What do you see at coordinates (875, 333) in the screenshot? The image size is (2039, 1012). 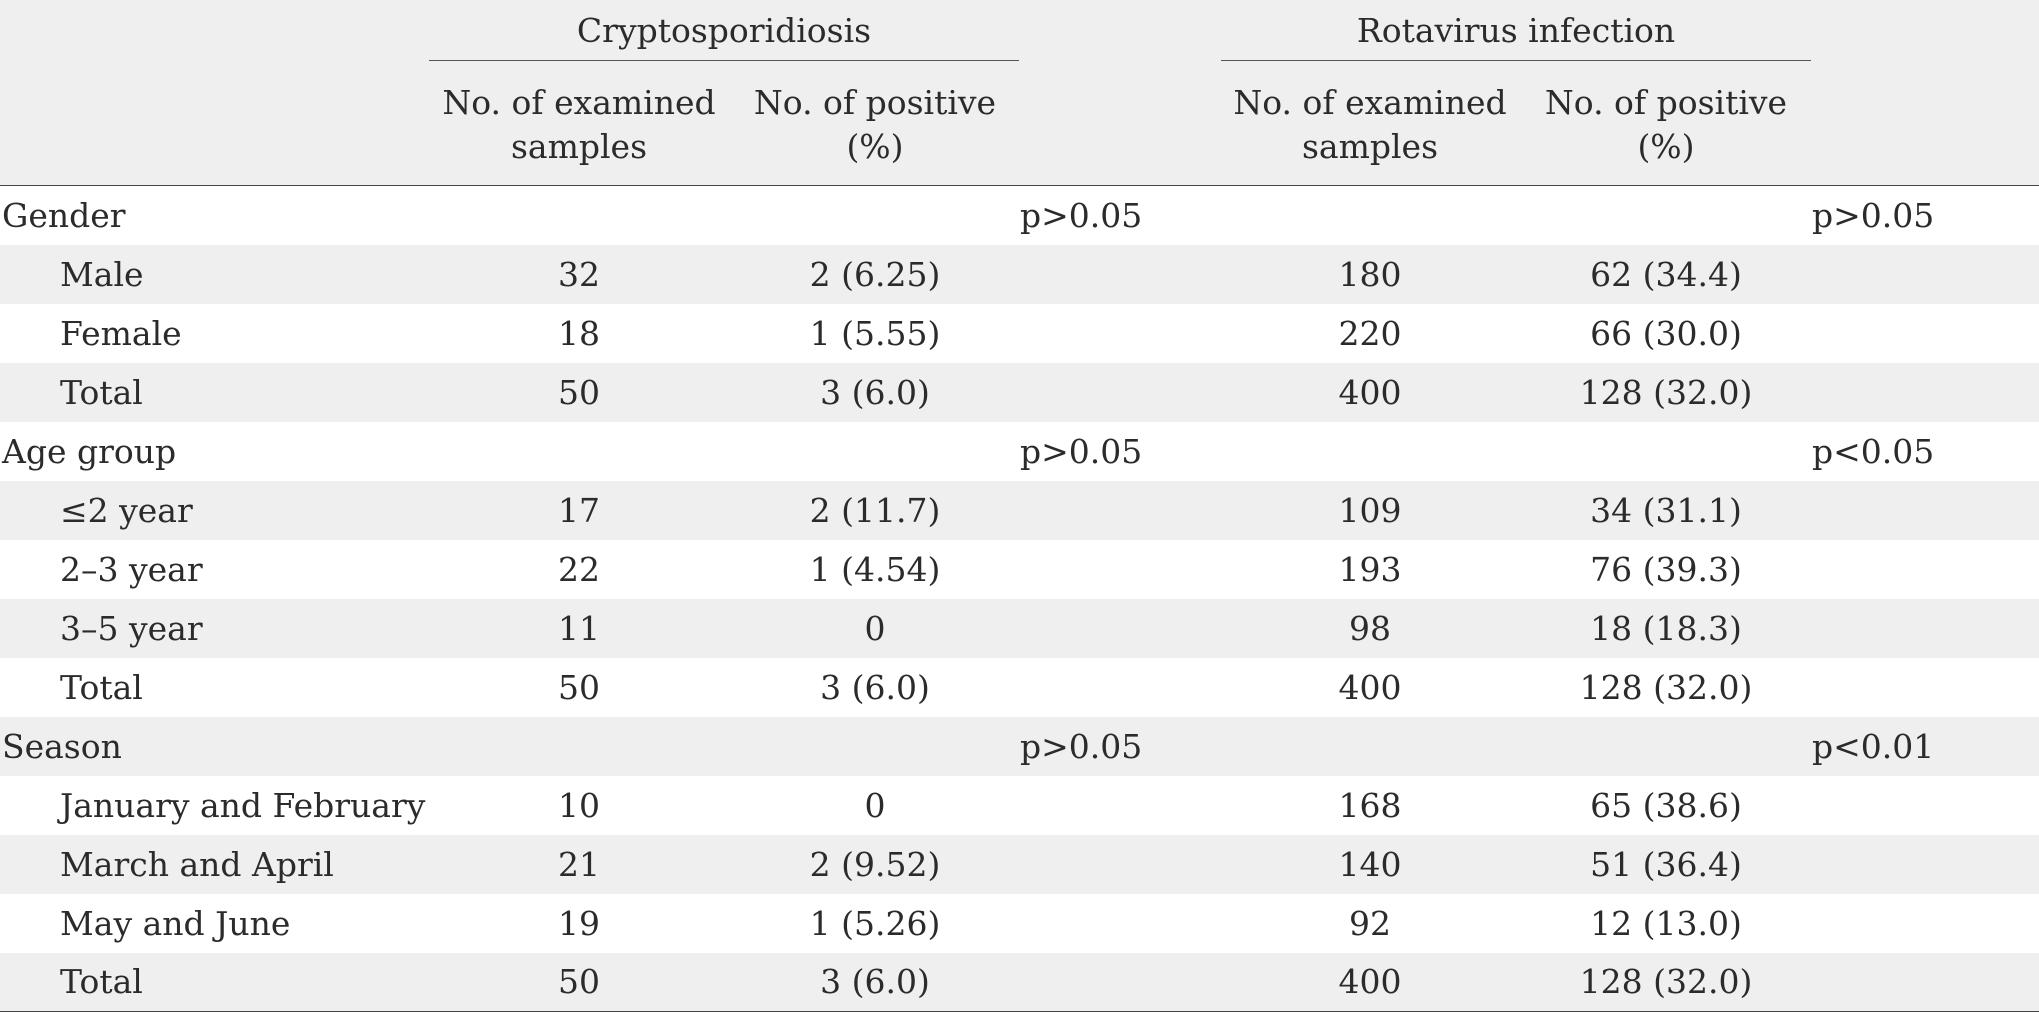 I see `crypto-positive-cell: 1 (5.55)` at bounding box center [875, 333].